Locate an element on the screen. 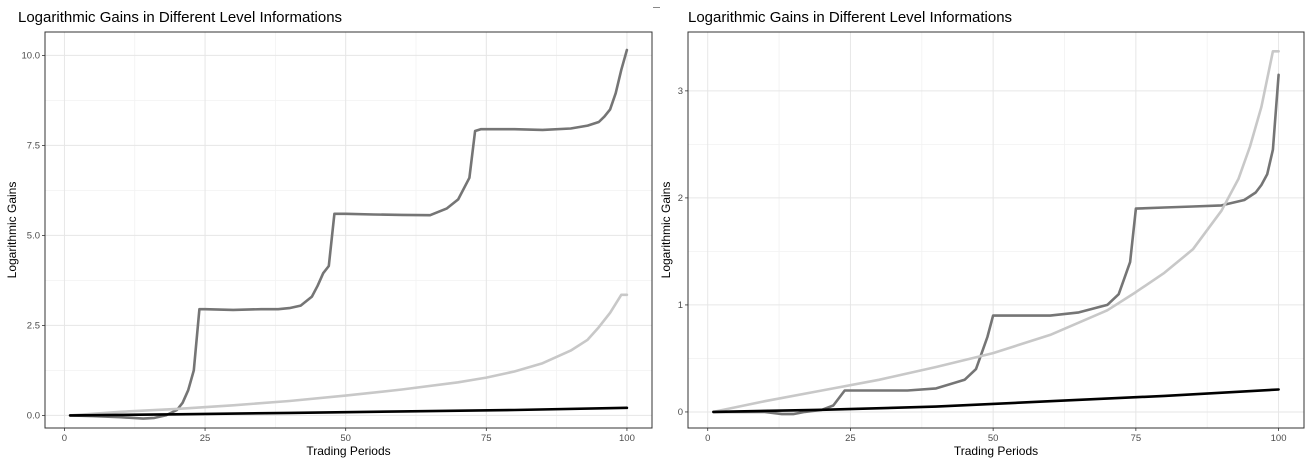 Image resolution: width=1309 pixels, height=461 pixels. y-tick-label: 7.5 is located at coordinates (33, 145).